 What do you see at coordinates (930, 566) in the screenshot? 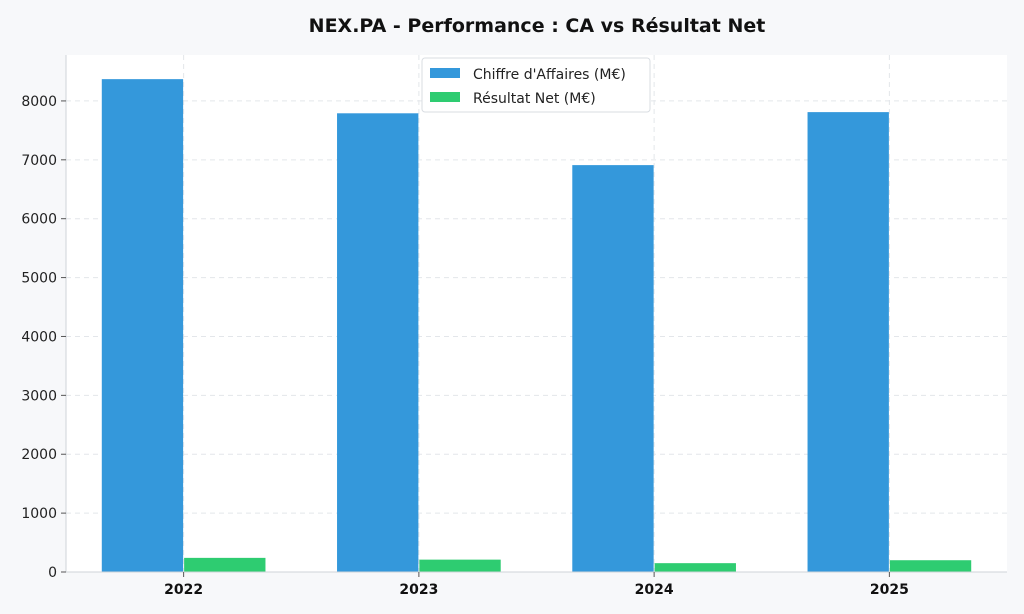
I see `bar-net-income-2025` at bounding box center [930, 566].